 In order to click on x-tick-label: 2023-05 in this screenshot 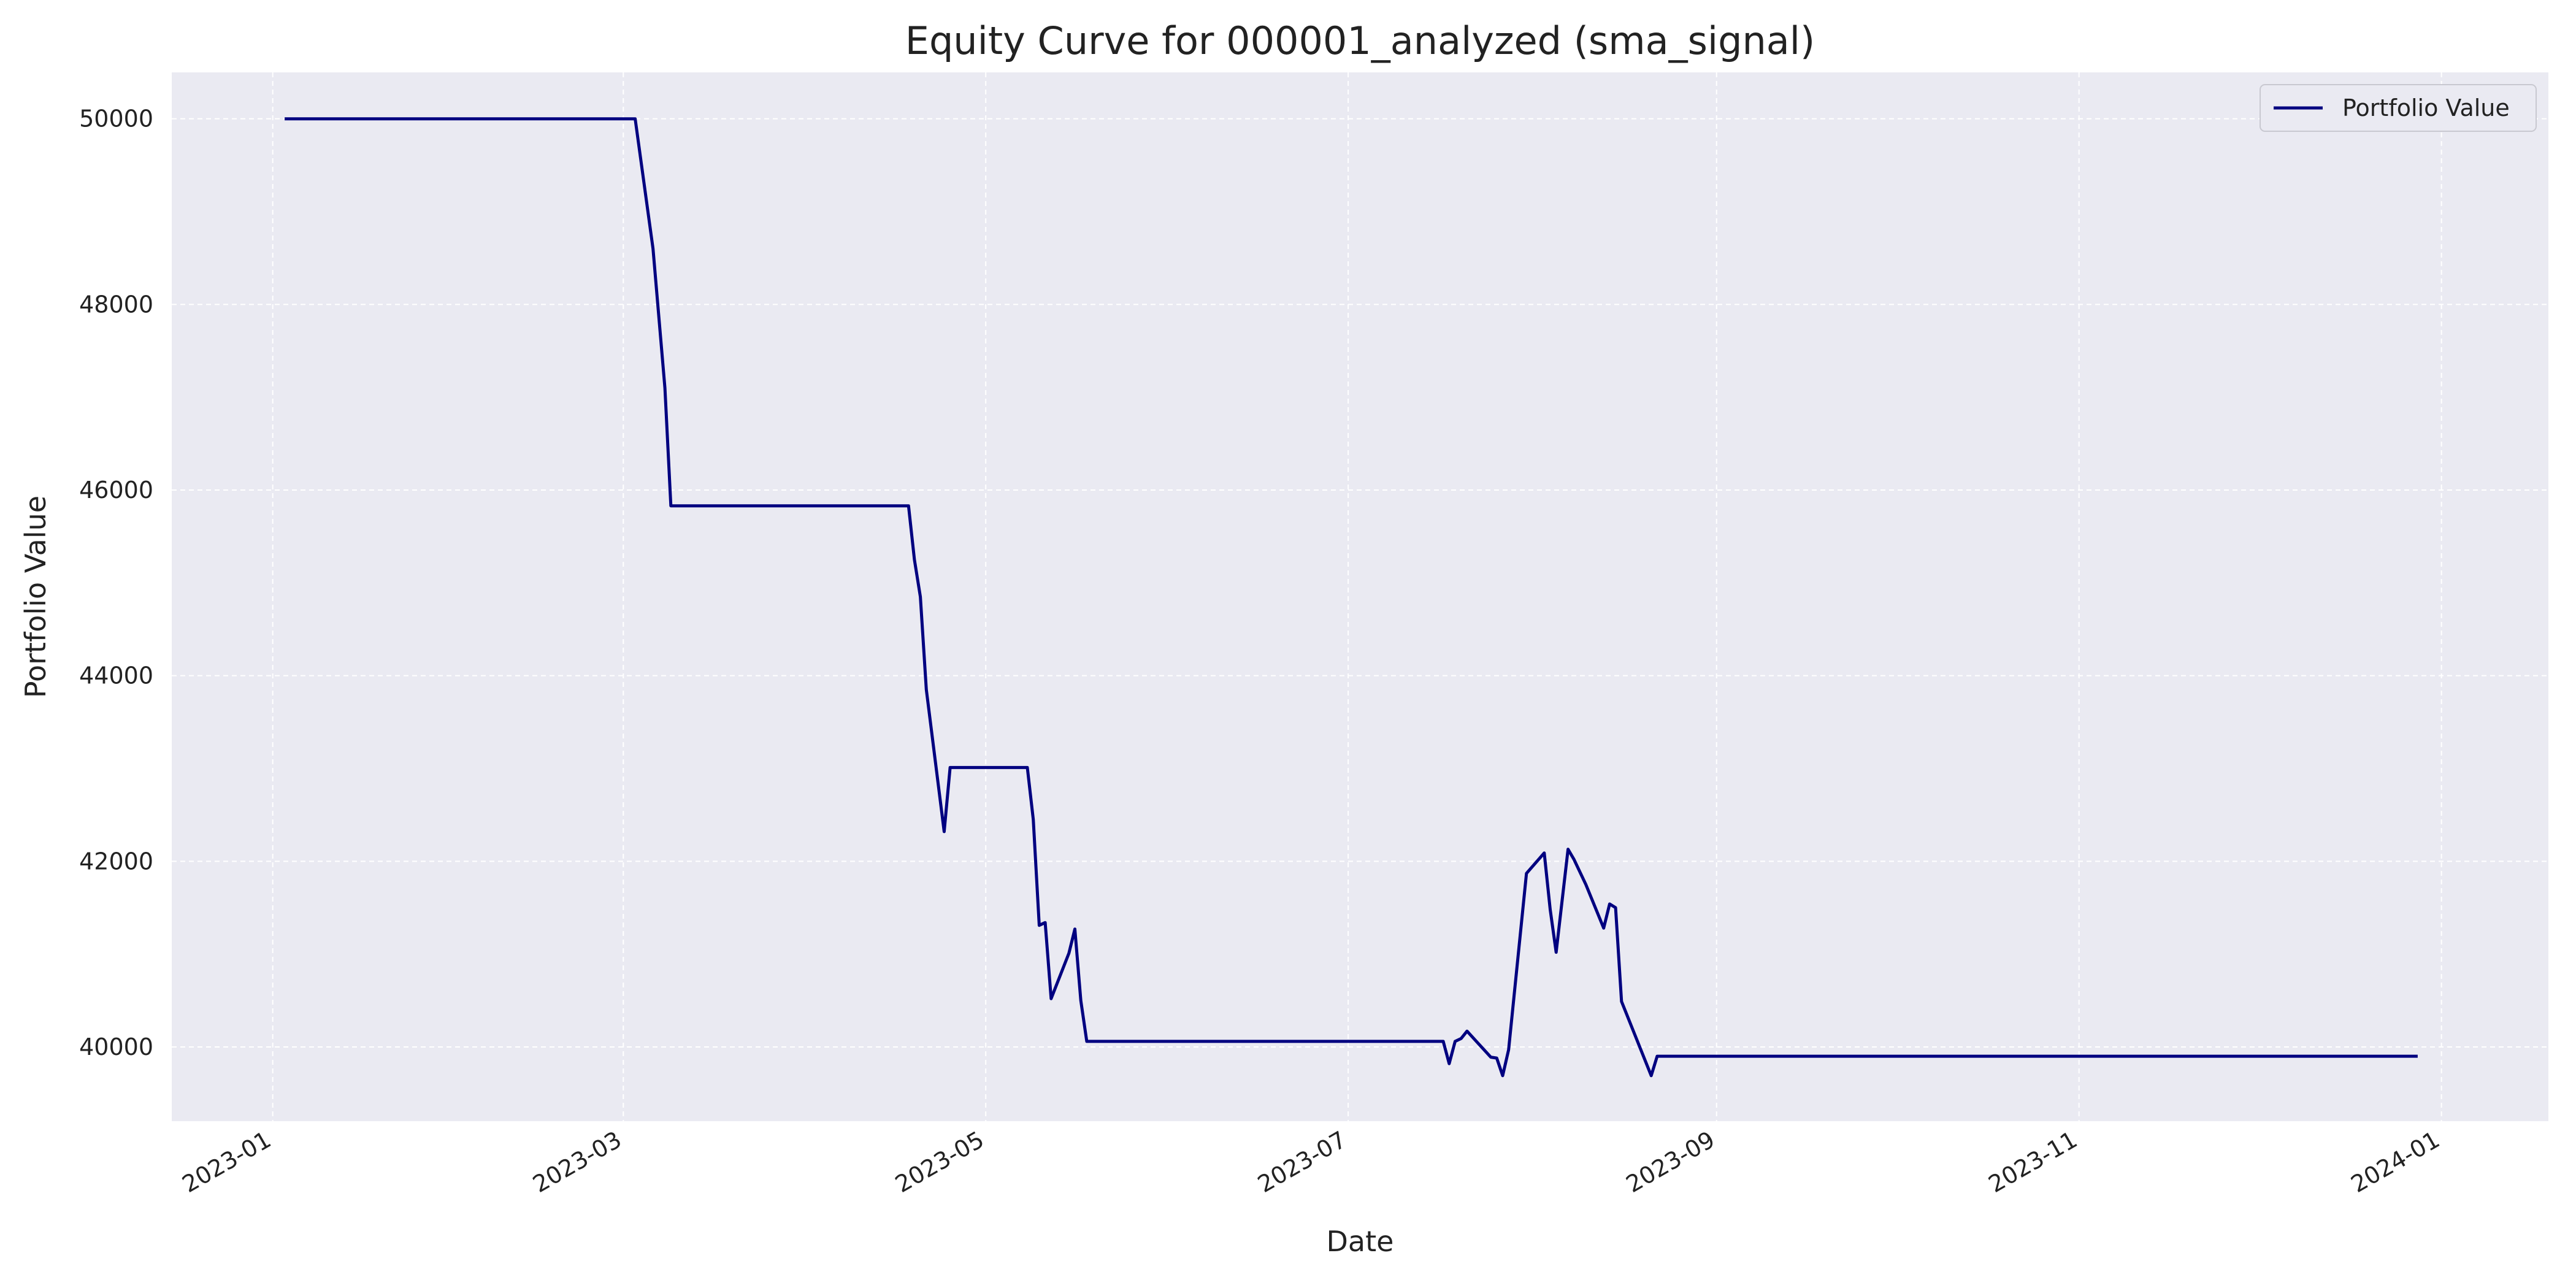, I will do `click(940, 1162)`.